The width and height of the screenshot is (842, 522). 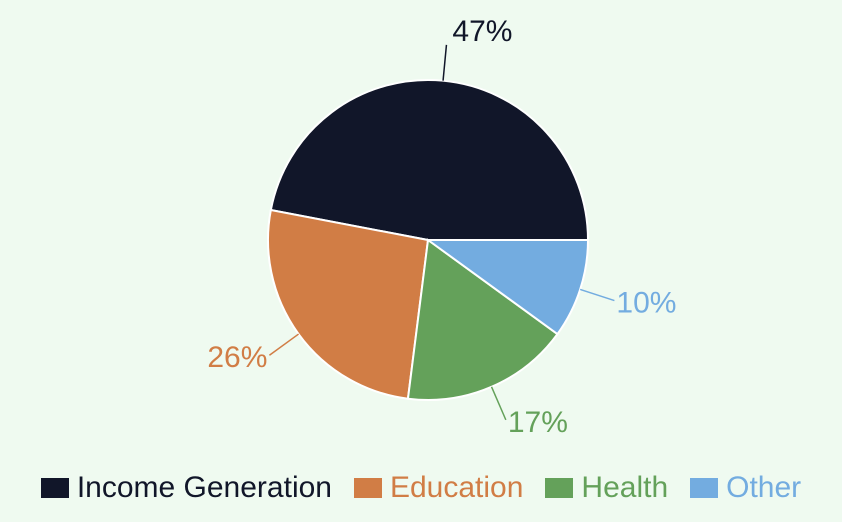 What do you see at coordinates (625, 487) in the screenshot?
I see `legend-label-health: Health` at bounding box center [625, 487].